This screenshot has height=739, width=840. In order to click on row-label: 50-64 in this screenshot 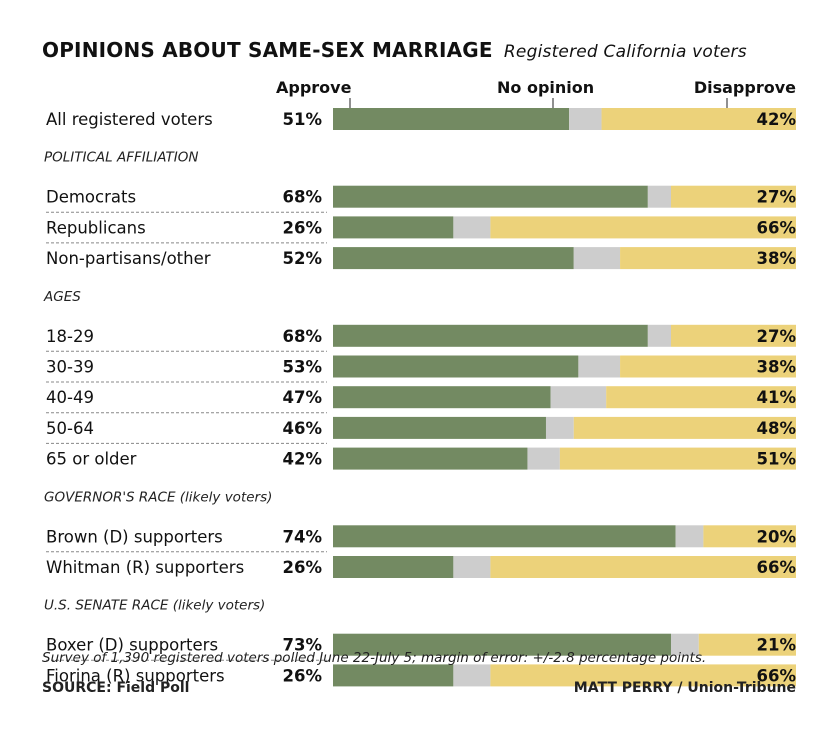, I will do `click(70, 428)`.